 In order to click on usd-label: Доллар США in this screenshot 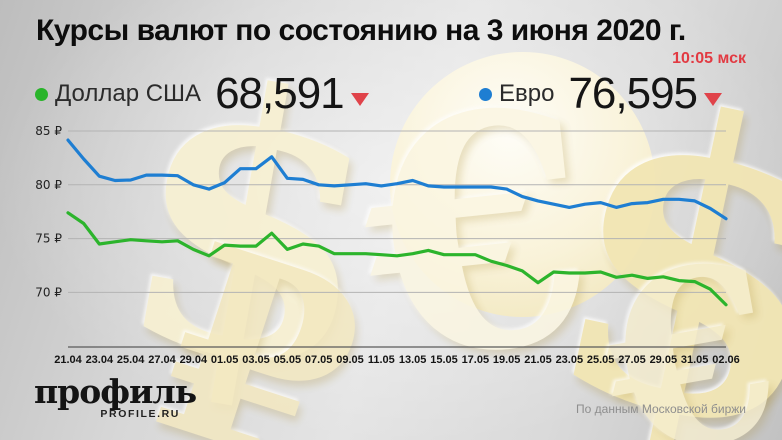, I will do `click(128, 93)`.